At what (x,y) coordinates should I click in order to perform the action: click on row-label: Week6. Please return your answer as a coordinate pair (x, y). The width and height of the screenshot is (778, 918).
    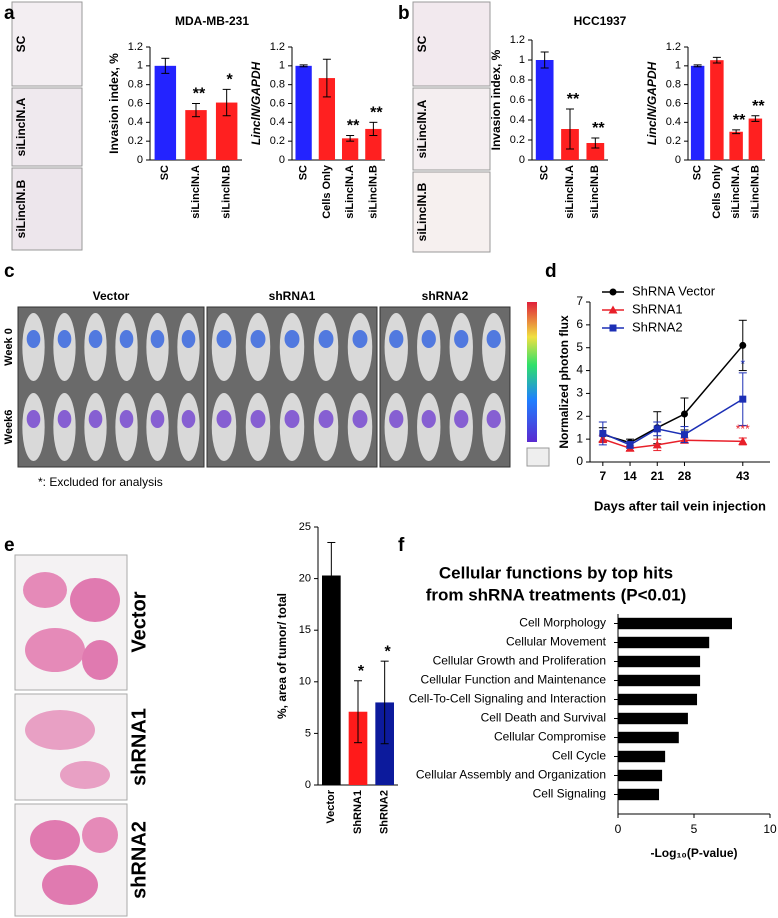
    Looking at the image, I should click on (9, 427).